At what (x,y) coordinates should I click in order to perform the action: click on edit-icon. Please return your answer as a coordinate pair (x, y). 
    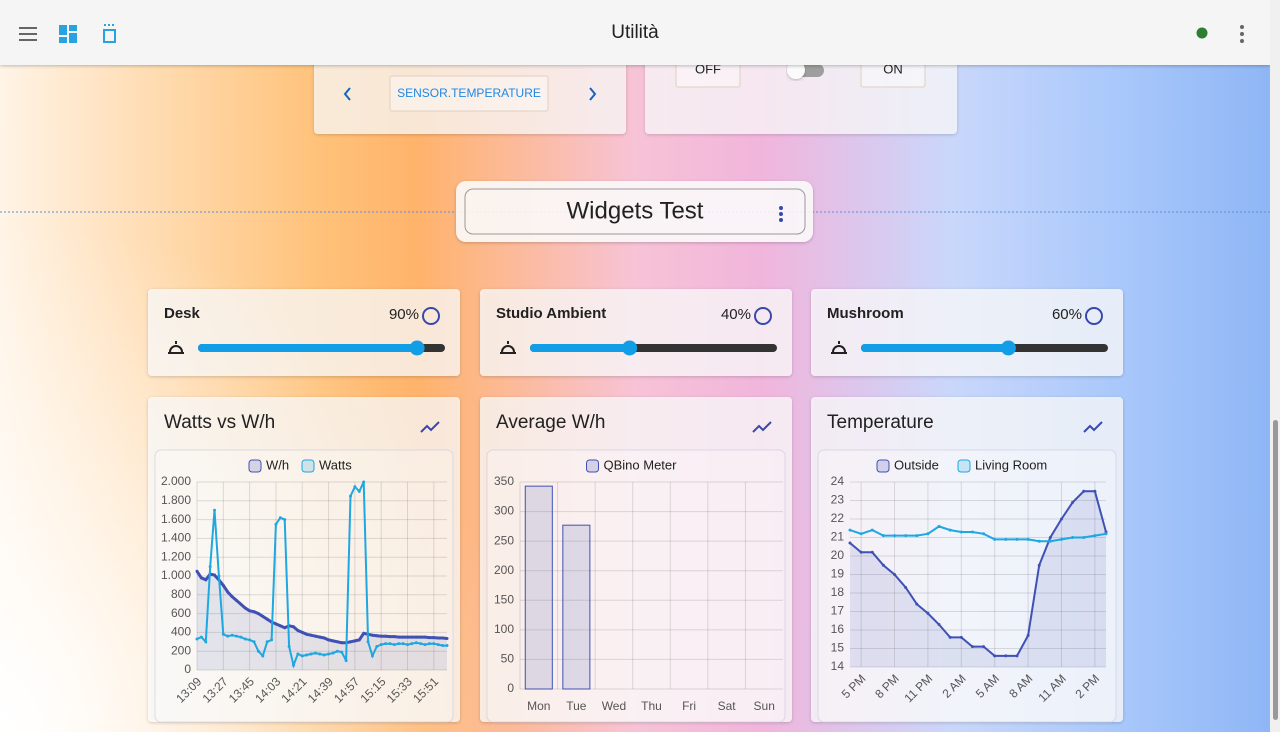
    Looking at the image, I should click on (109, 33).